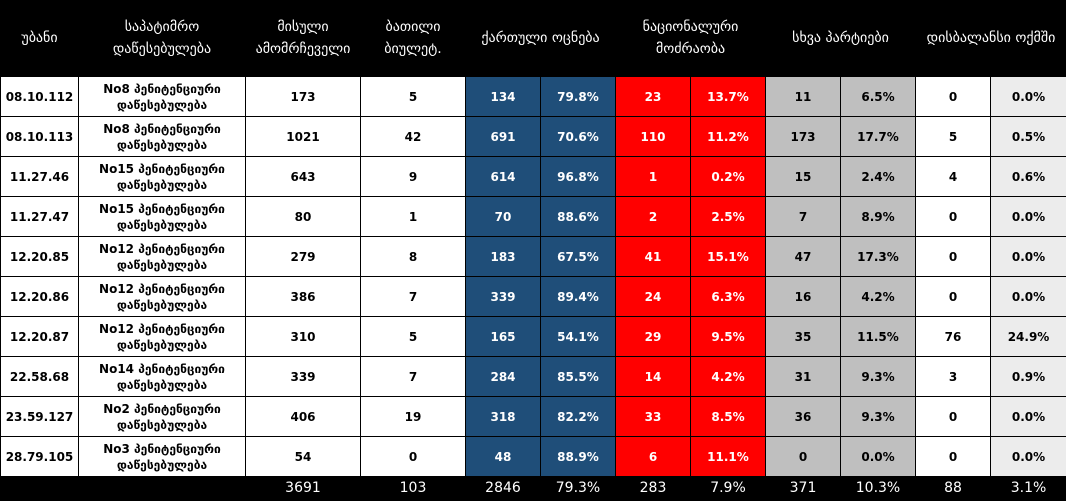 The height and width of the screenshot is (501, 1066). Describe the element at coordinates (303, 38) in the screenshot. I see `column-header: მისული ამომრჩეველი` at that location.